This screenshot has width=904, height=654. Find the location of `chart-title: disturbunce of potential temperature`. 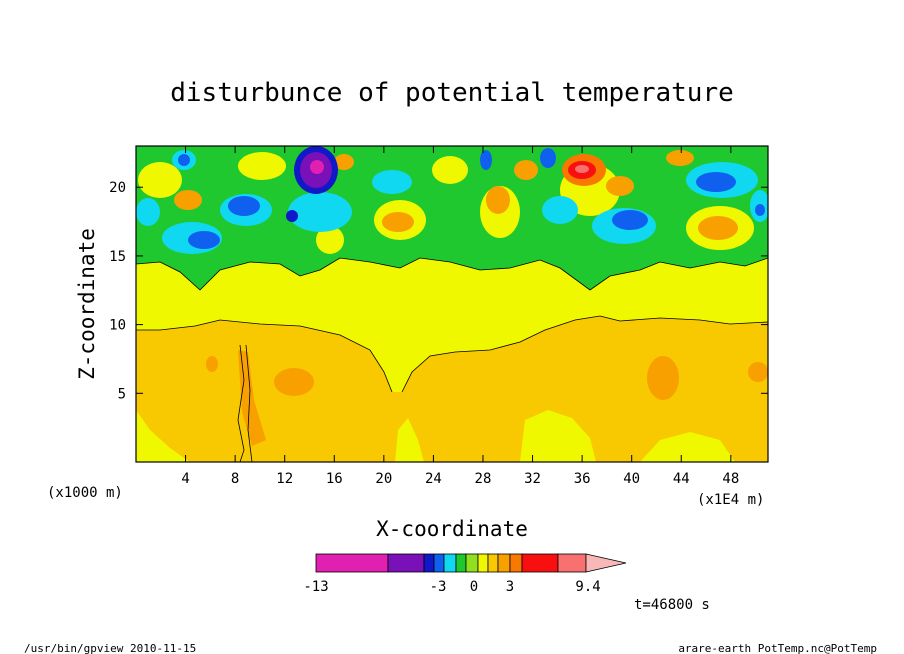

chart-title: disturbunce of potential temperature is located at coordinates (452, 93).